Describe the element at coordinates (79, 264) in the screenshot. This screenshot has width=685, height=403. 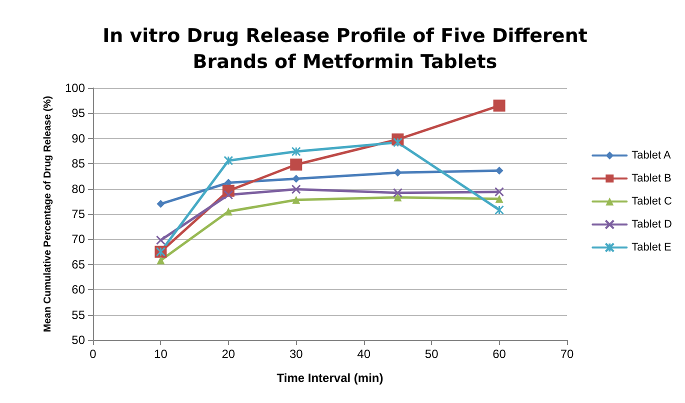
I see `y-tick-label: 65` at that location.